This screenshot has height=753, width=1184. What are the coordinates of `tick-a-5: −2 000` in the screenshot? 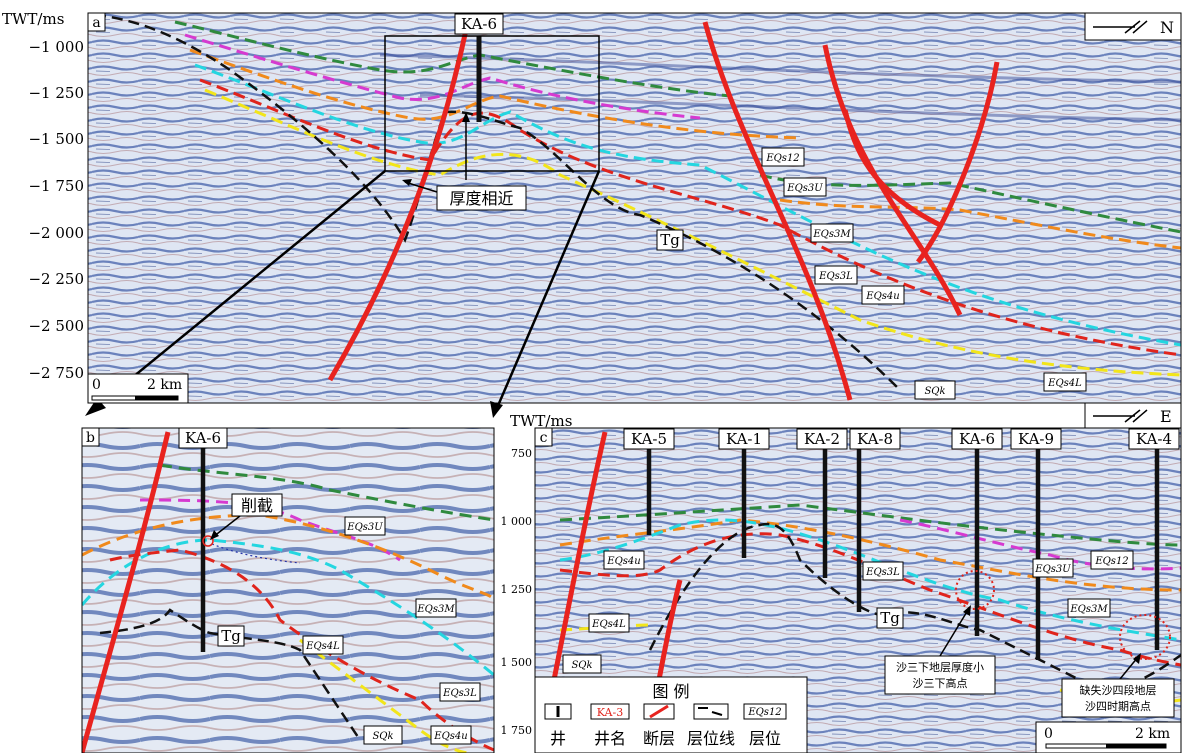 It's located at (56, 233).